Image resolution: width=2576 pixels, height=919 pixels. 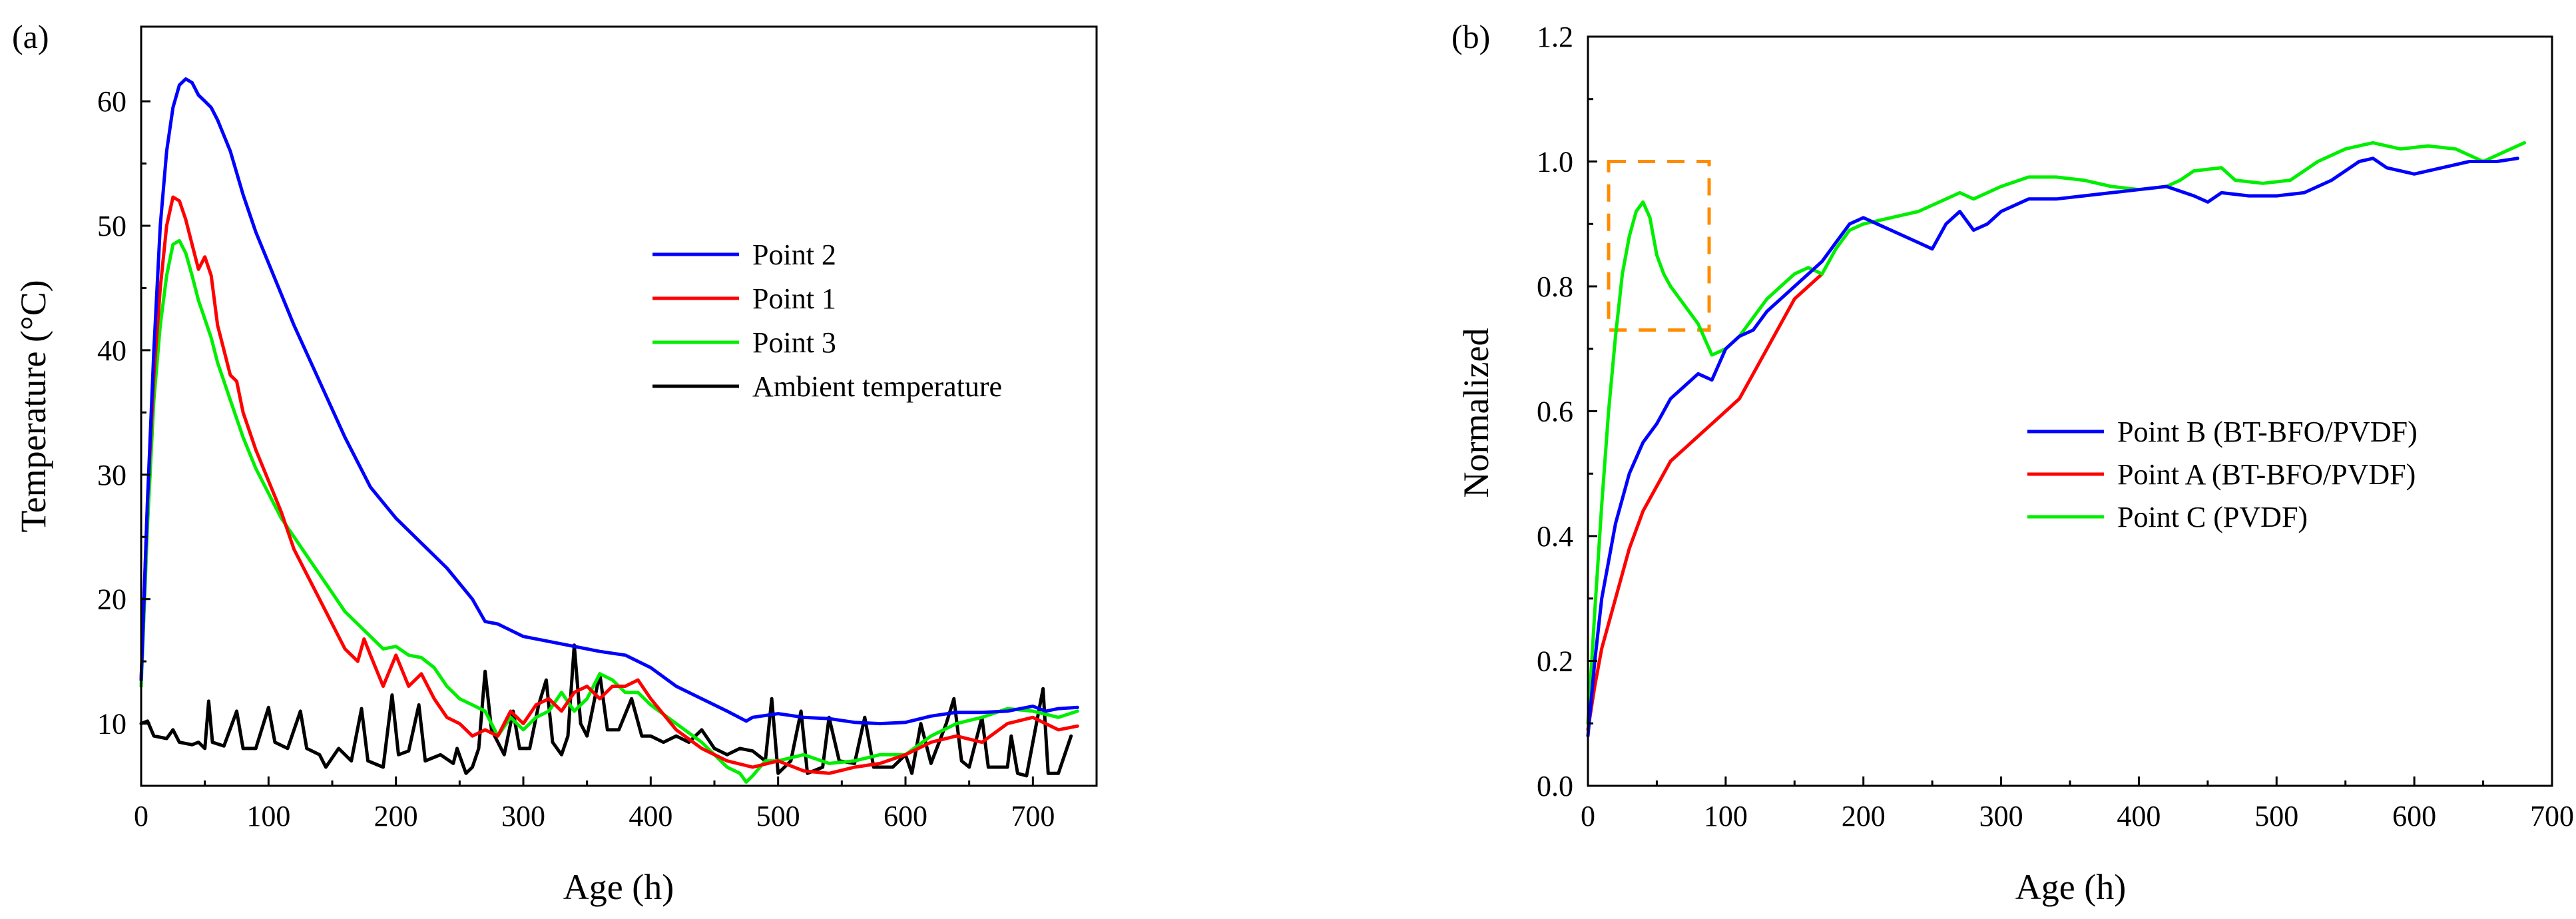 What do you see at coordinates (877, 386) in the screenshot?
I see `legend-label: Ambient temperature` at bounding box center [877, 386].